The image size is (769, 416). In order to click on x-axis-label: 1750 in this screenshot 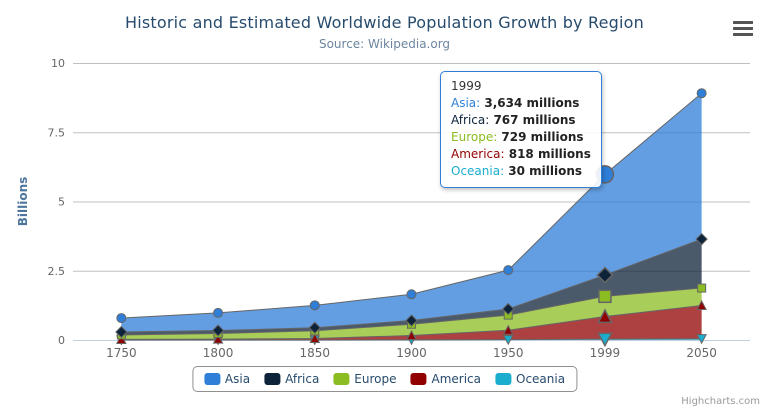, I will do `click(121, 353)`.